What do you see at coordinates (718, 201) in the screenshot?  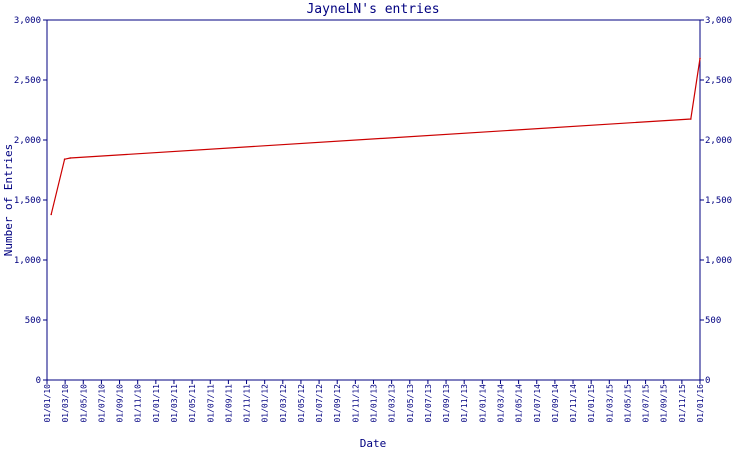 I see `y-tick-label-right: 1,500` at bounding box center [718, 201].